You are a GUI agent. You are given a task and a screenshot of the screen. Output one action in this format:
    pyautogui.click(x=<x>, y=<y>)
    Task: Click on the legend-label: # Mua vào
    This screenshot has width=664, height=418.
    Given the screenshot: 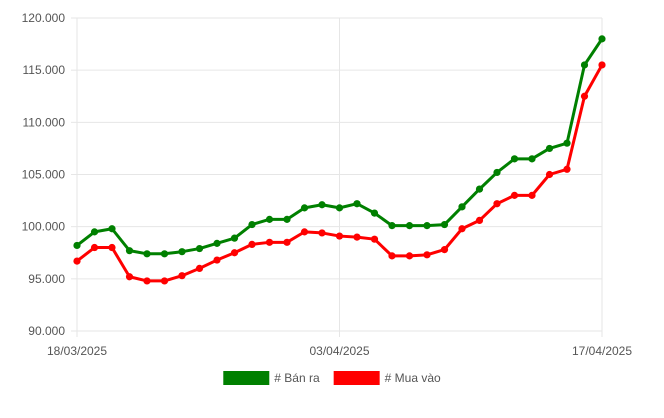 What is the action you would take?
    pyautogui.click(x=413, y=378)
    